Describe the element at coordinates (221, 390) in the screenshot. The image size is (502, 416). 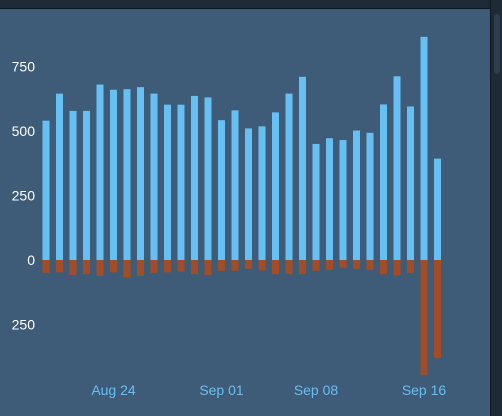
I see `x-tick-label: Sep 01` at that location.